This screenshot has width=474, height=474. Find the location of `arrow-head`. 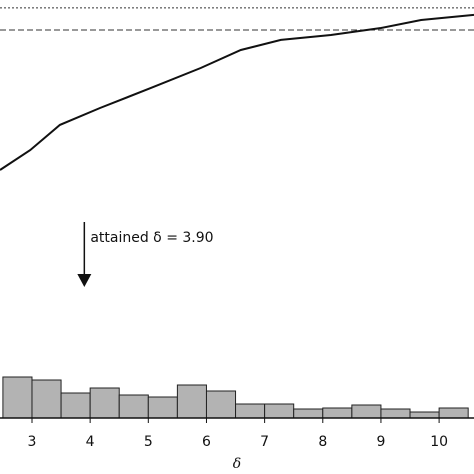

arrow-head is located at coordinates (84, 280).